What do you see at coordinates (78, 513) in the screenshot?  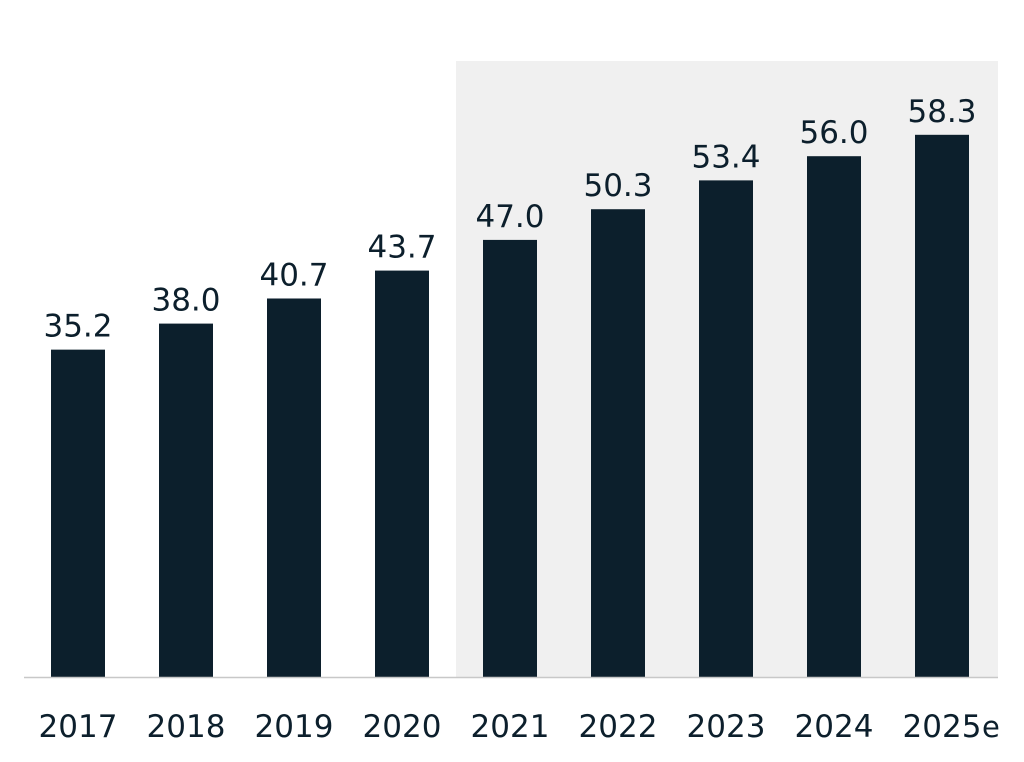 I see `bar-2017` at bounding box center [78, 513].